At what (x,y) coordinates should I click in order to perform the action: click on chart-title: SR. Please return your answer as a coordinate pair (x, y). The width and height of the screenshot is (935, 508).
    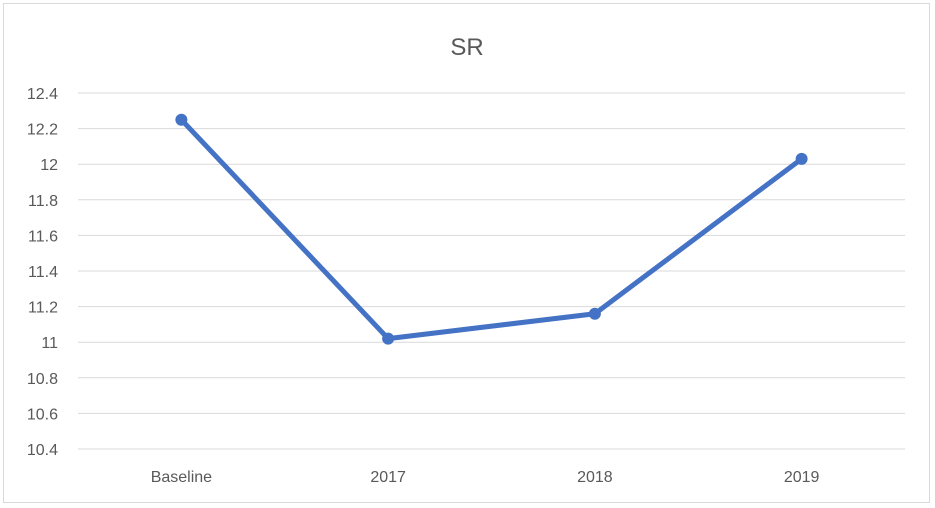
    Looking at the image, I should click on (466, 47).